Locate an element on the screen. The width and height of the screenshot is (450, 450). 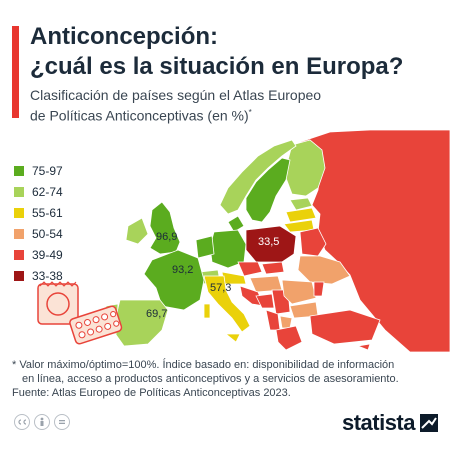
by-icon is located at coordinates (42, 422).